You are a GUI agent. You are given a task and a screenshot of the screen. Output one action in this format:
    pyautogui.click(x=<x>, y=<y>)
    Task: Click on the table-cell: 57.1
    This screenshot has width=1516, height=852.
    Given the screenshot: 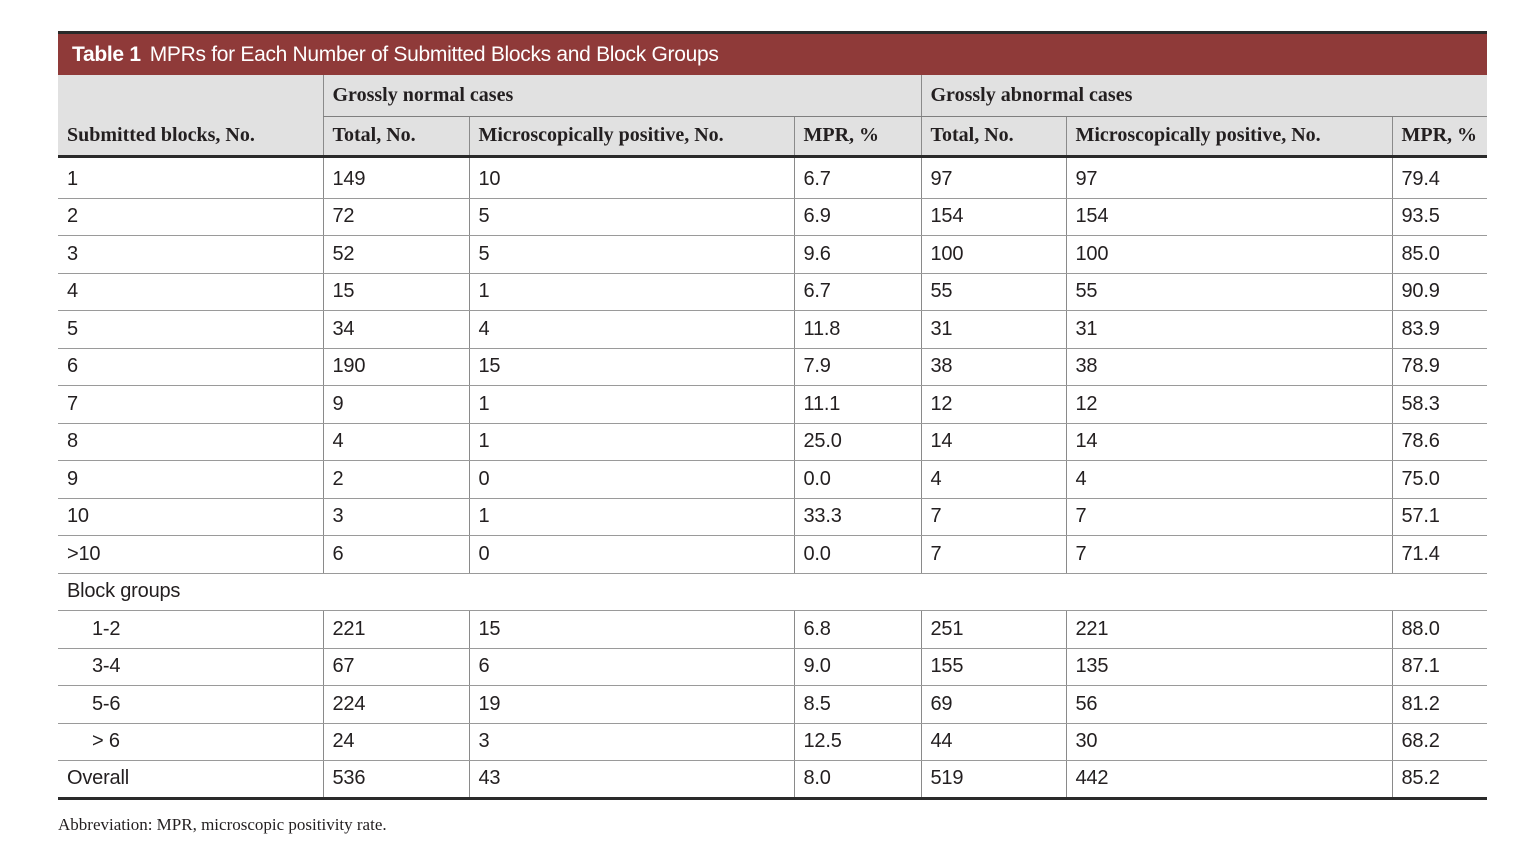 What is the action you would take?
    pyautogui.click(x=1439, y=517)
    